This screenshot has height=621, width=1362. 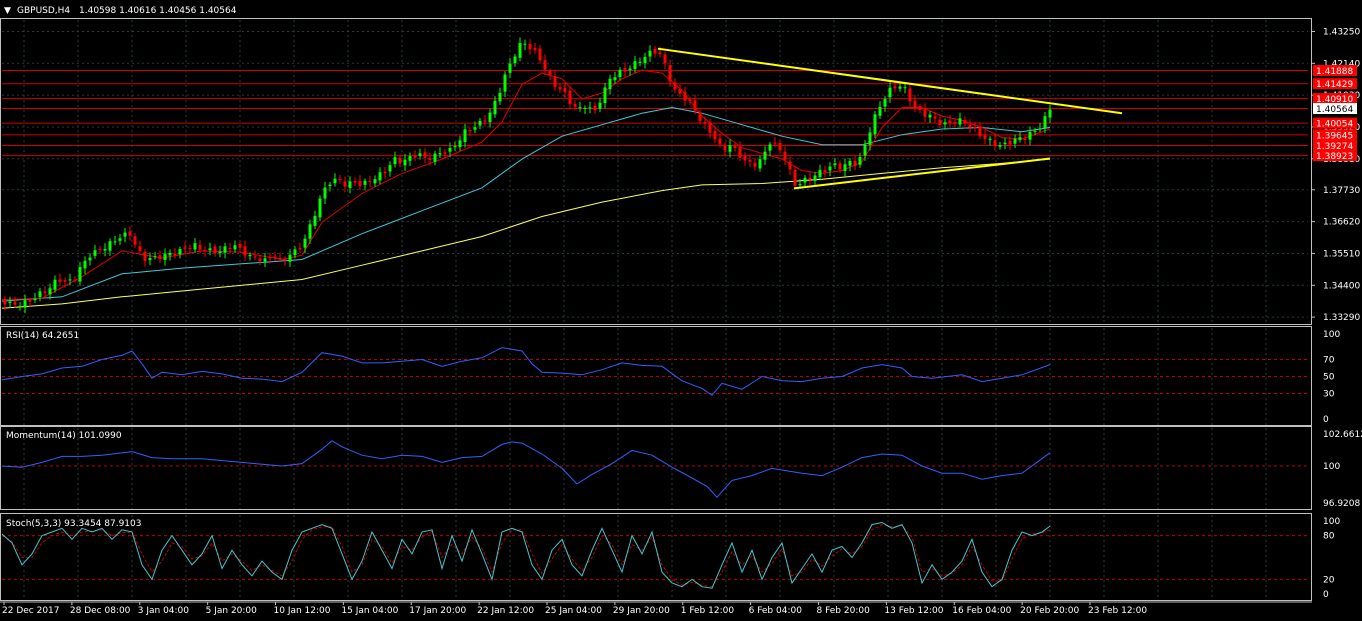 I want to click on time-axis-tick: 8 Feb 20:00, so click(x=844, y=611).